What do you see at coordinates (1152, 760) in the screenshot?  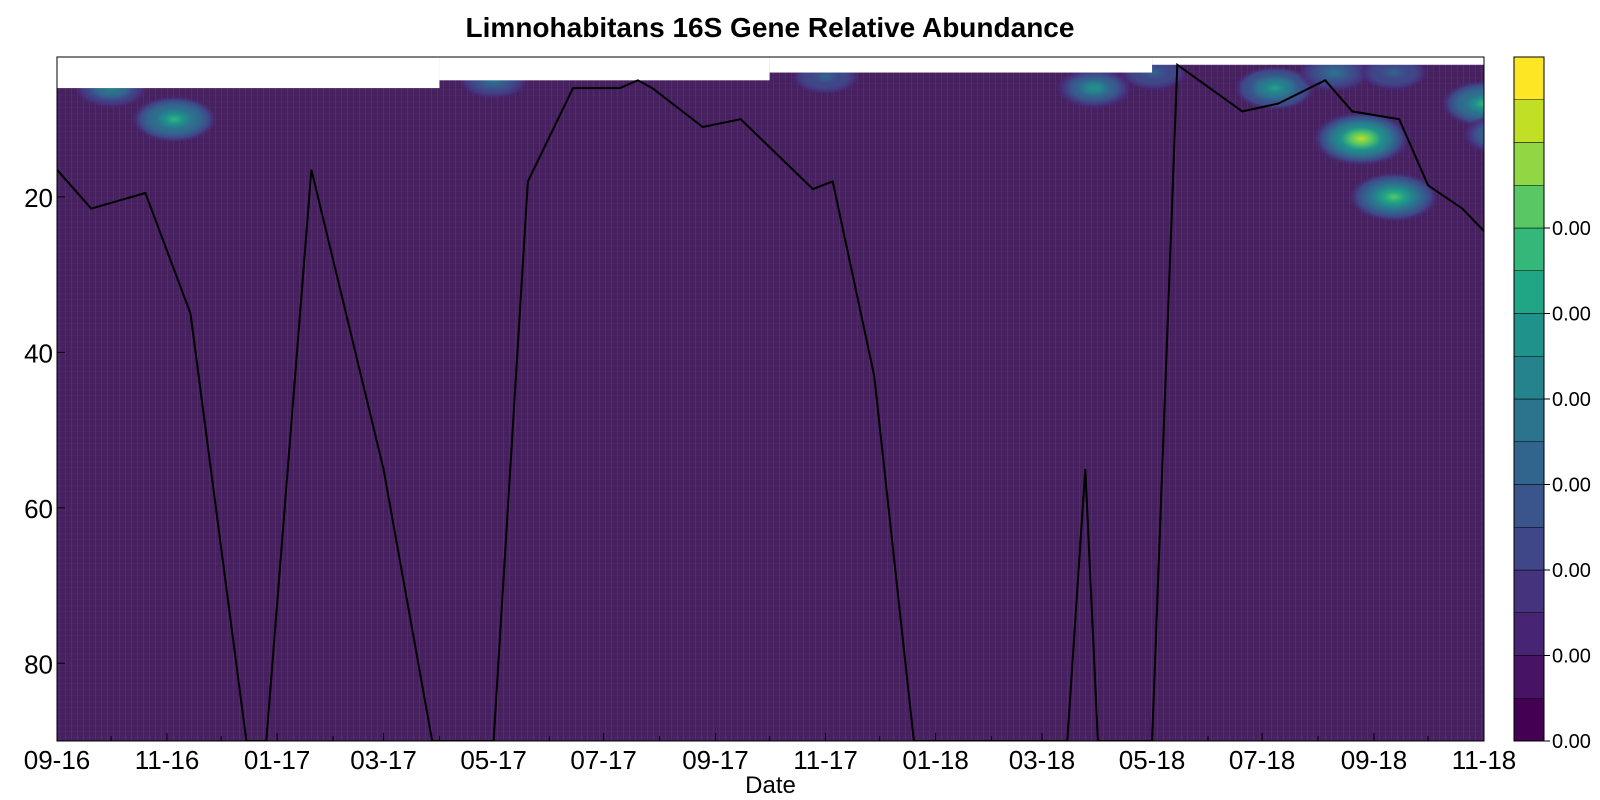 I see `x-tick-label: 05-18` at bounding box center [1152, 760].